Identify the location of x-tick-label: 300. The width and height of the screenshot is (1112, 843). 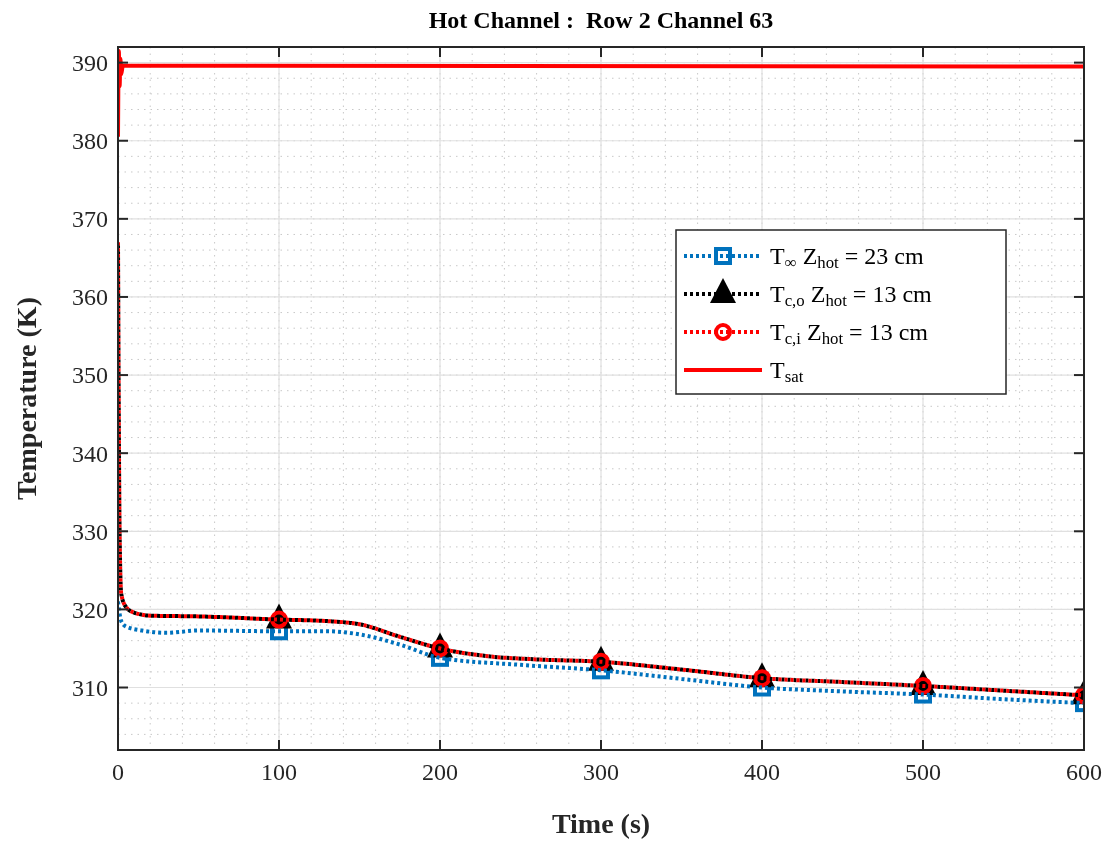
(601, 772).